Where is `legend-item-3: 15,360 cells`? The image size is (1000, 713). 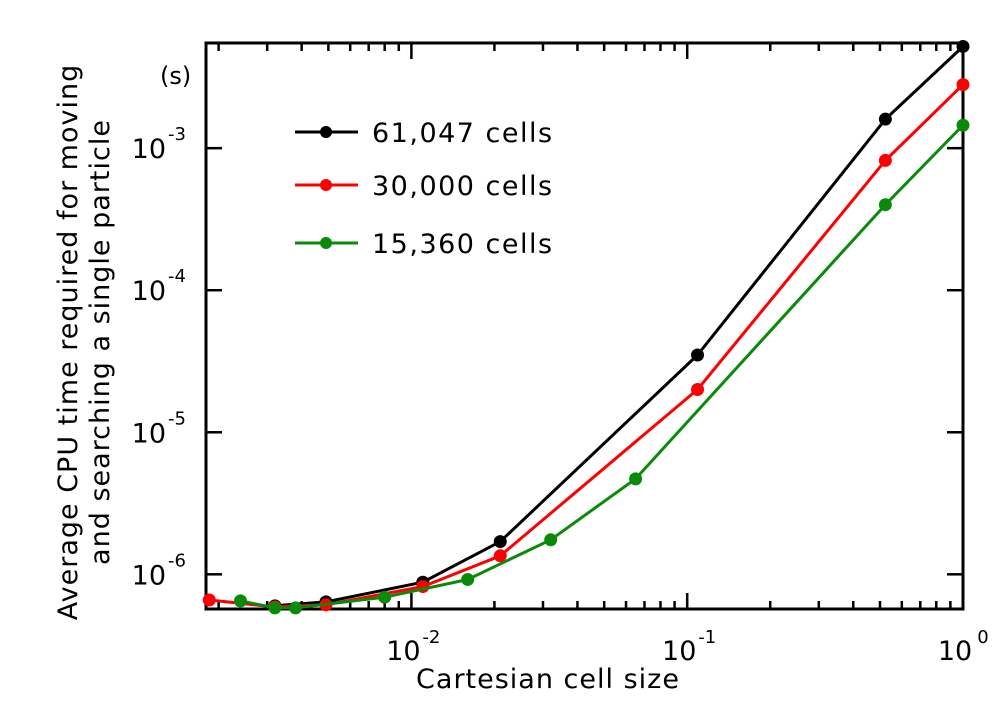 legend-item-3: 15,360 cells is located at coordinates (424, 244).